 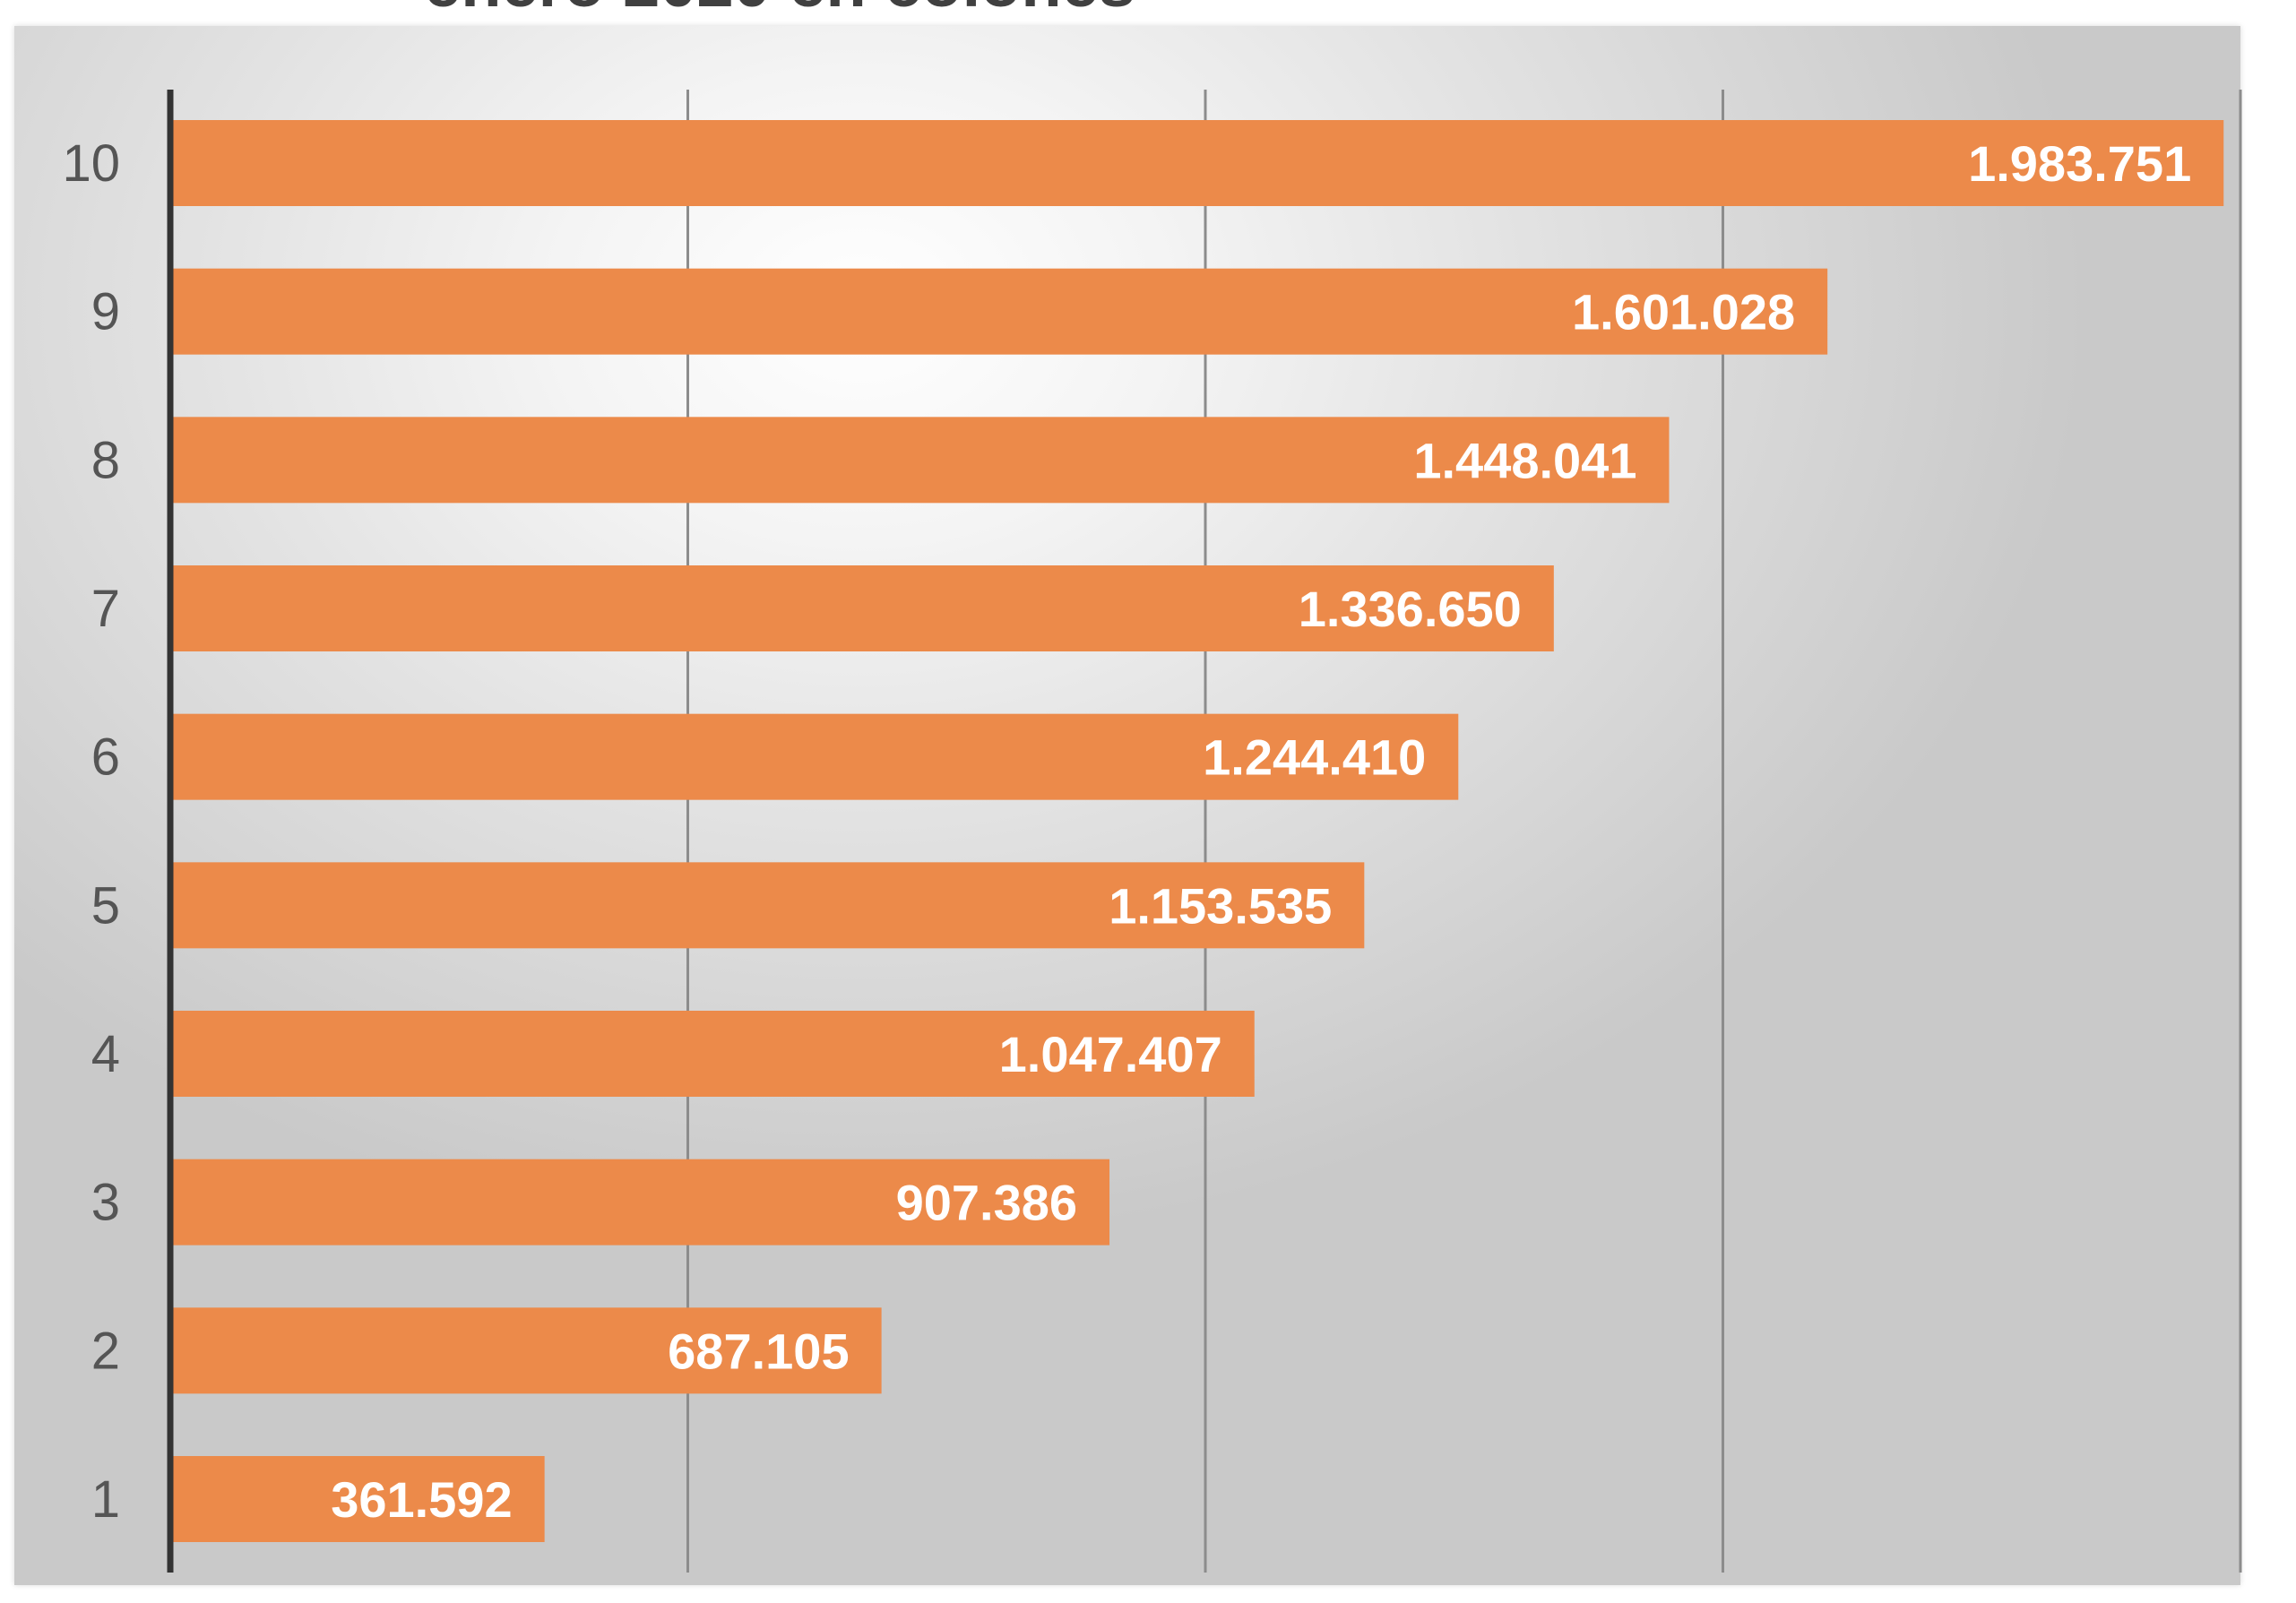 What do you see at coordinates (106, 609) in the screenshot?
I see `category-tick-label: 7` at bounding box center [106, 609].